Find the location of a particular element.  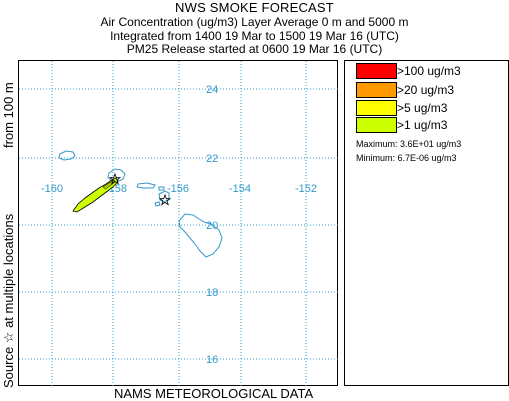

big-island-outline is located at coordinates (200, 235).